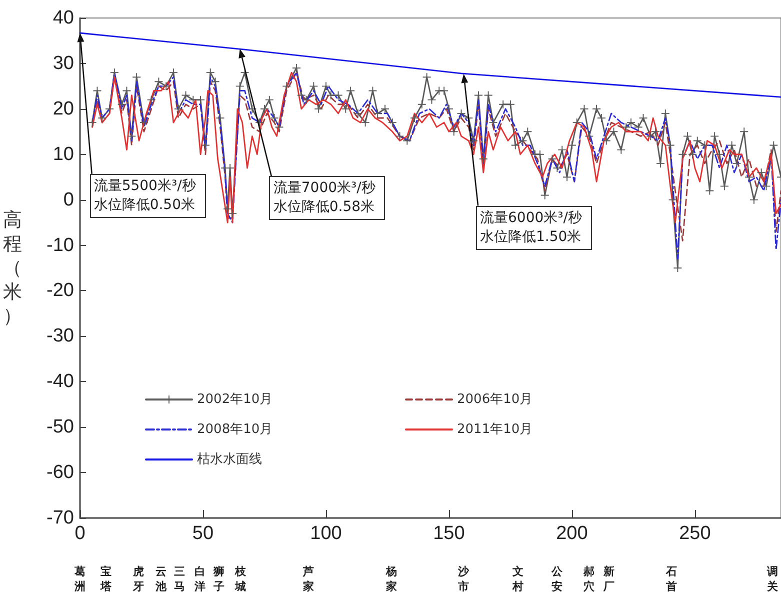  What do you see at coordinates (12, 268) in the screenshot?
I see `y-axis-title: 高程（米）` at bounding box center [12, 268].